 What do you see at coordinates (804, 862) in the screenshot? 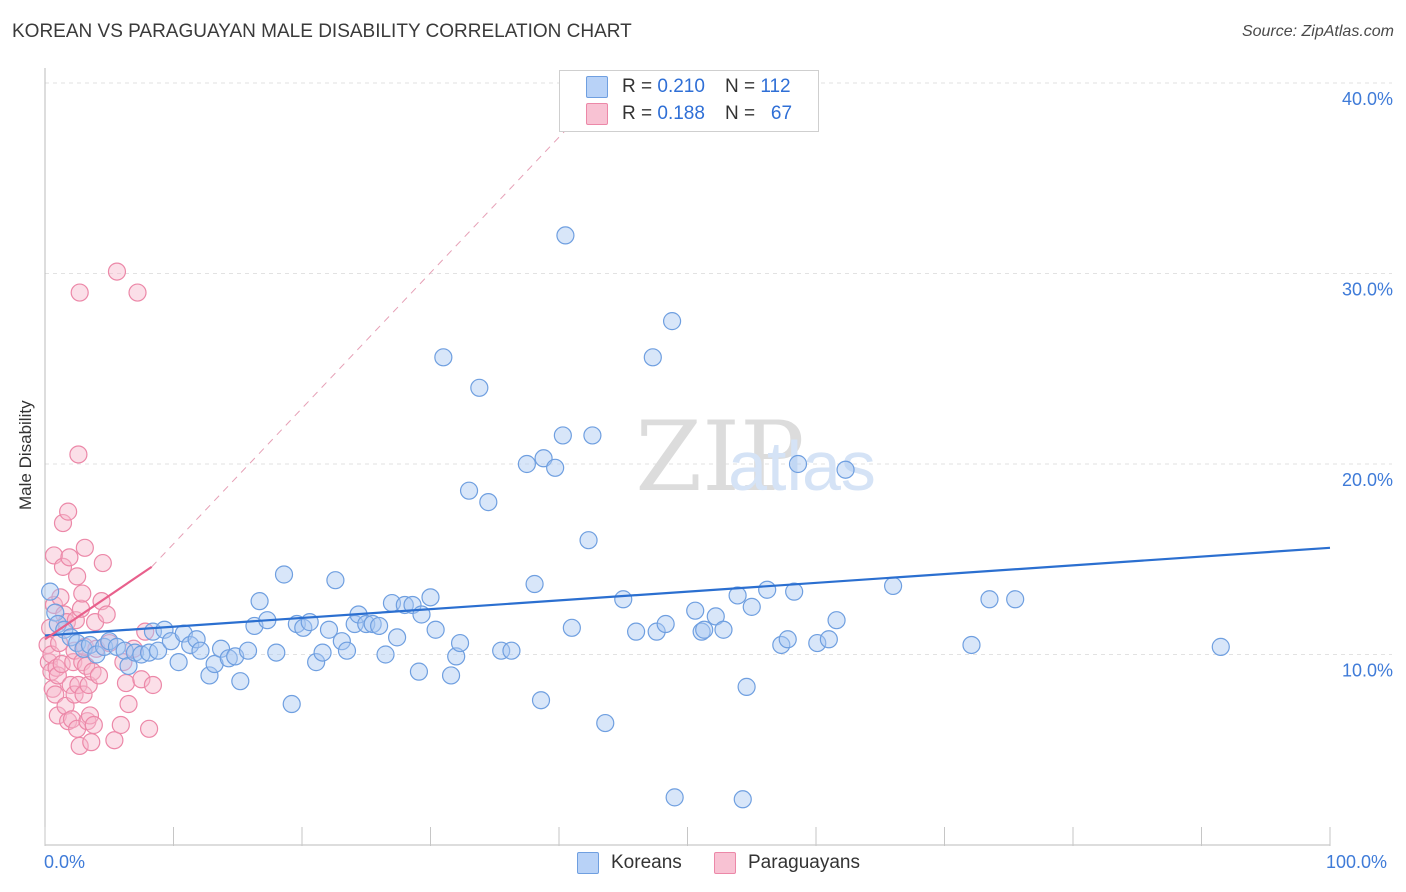
I see `paraguayans-label: Paraguayans` at bounding box center [804, 862].